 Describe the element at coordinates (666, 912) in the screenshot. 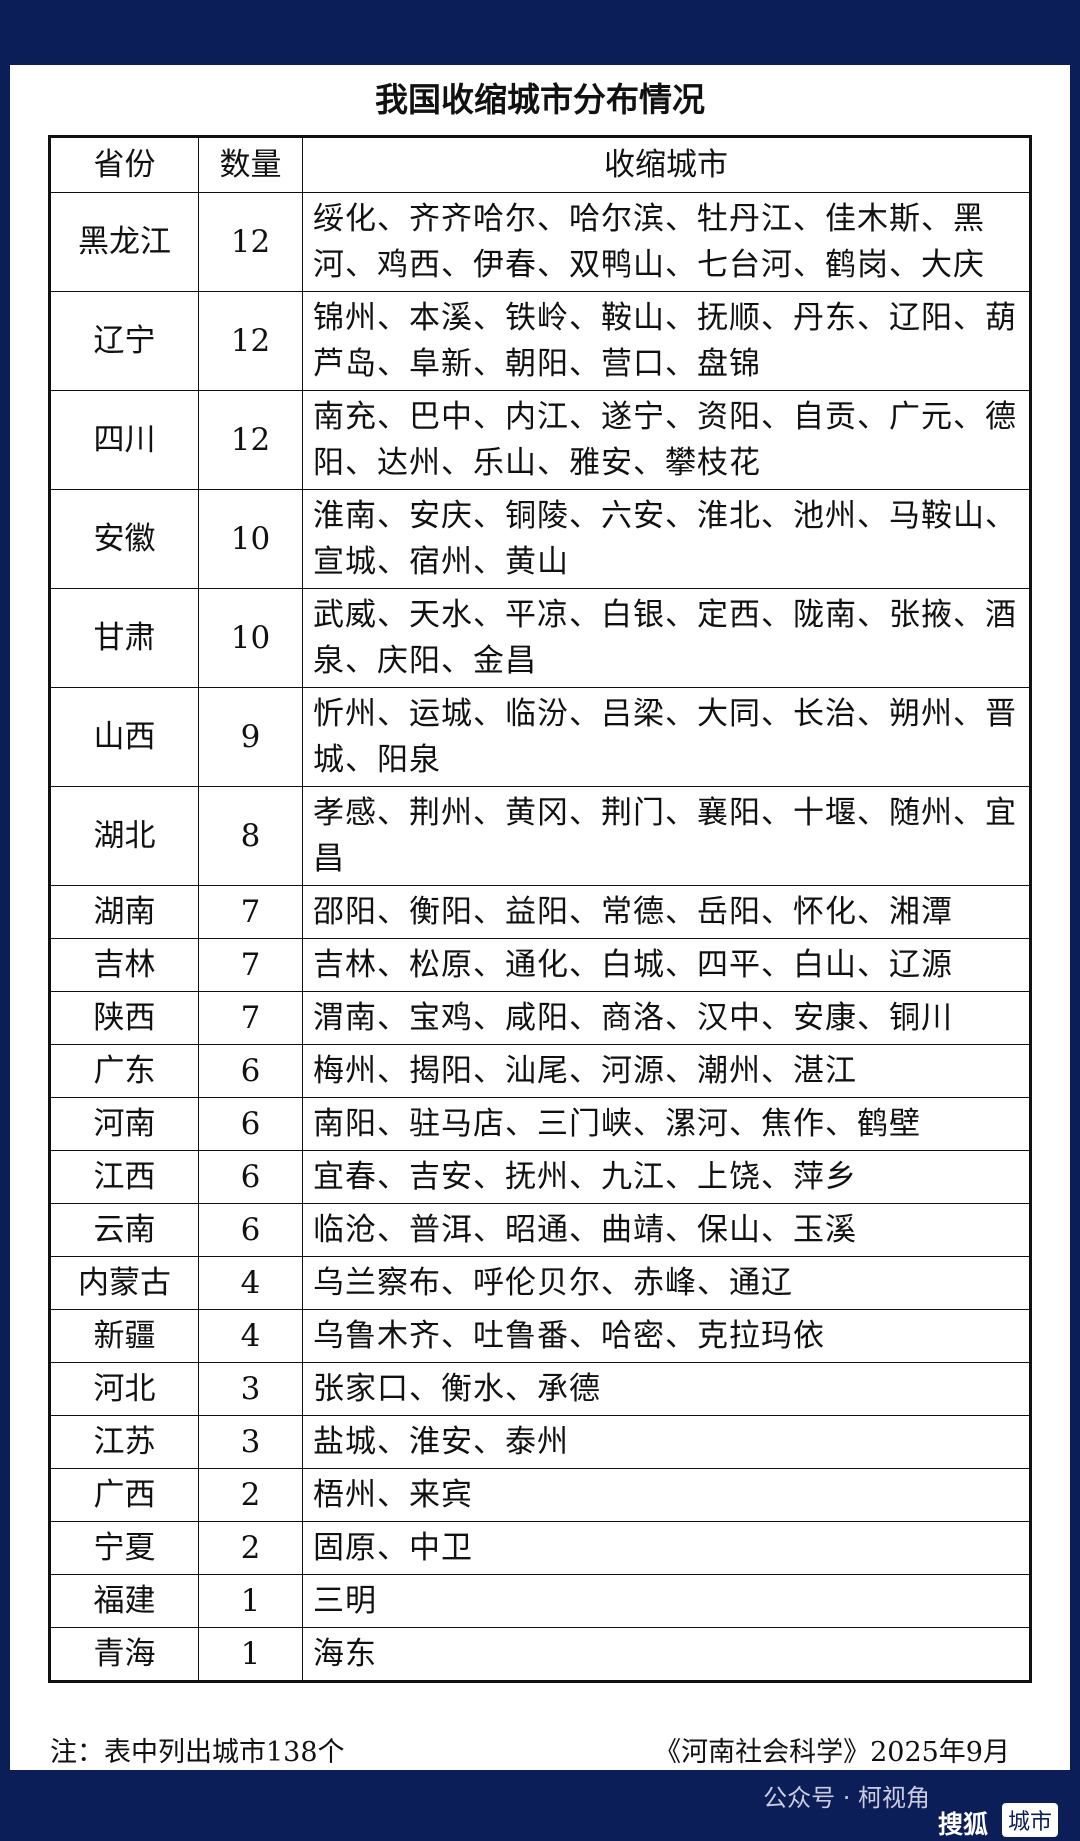

I see `table-cell: 邵阳、衡阳、益阳、常德、岳阳、怀化、湘潭` at that location.